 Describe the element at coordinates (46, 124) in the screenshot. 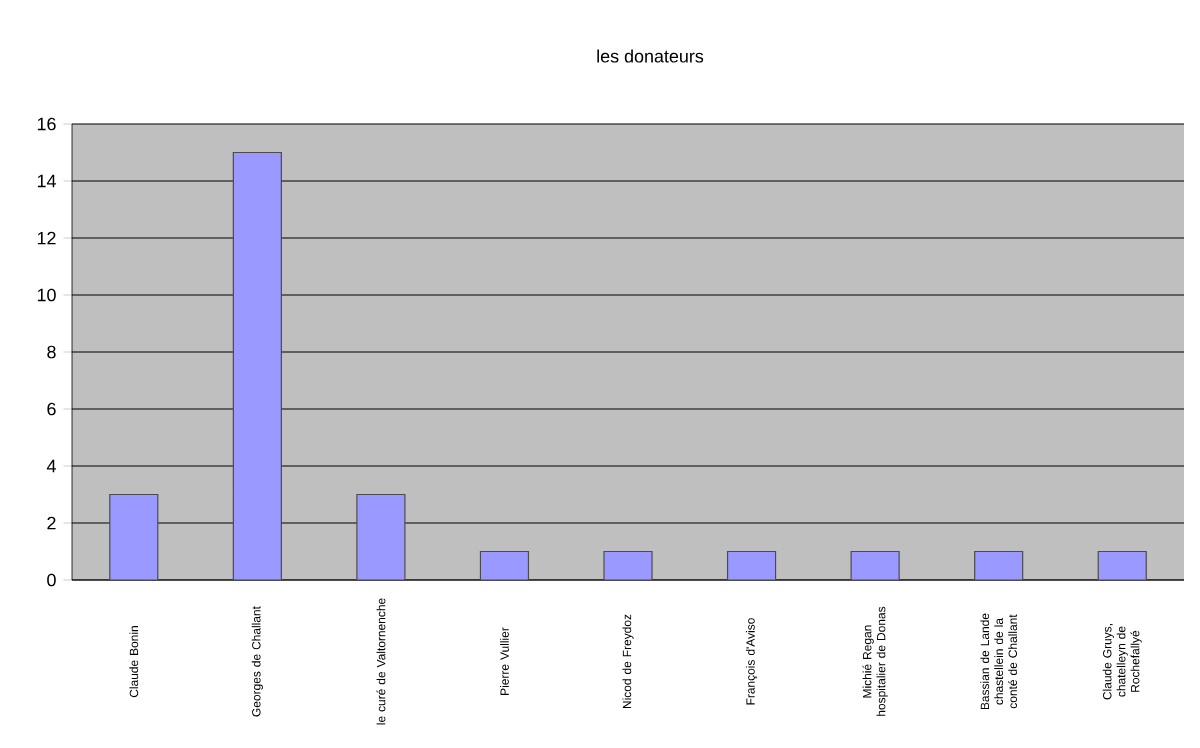

I see `y-tick-label: 16` at that location.